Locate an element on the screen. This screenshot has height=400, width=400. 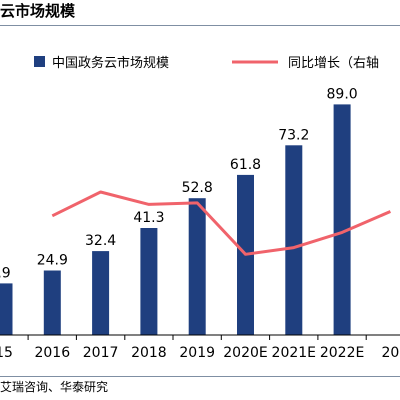
bar-value-label: 24.9 is located at coordinates (52, 261).